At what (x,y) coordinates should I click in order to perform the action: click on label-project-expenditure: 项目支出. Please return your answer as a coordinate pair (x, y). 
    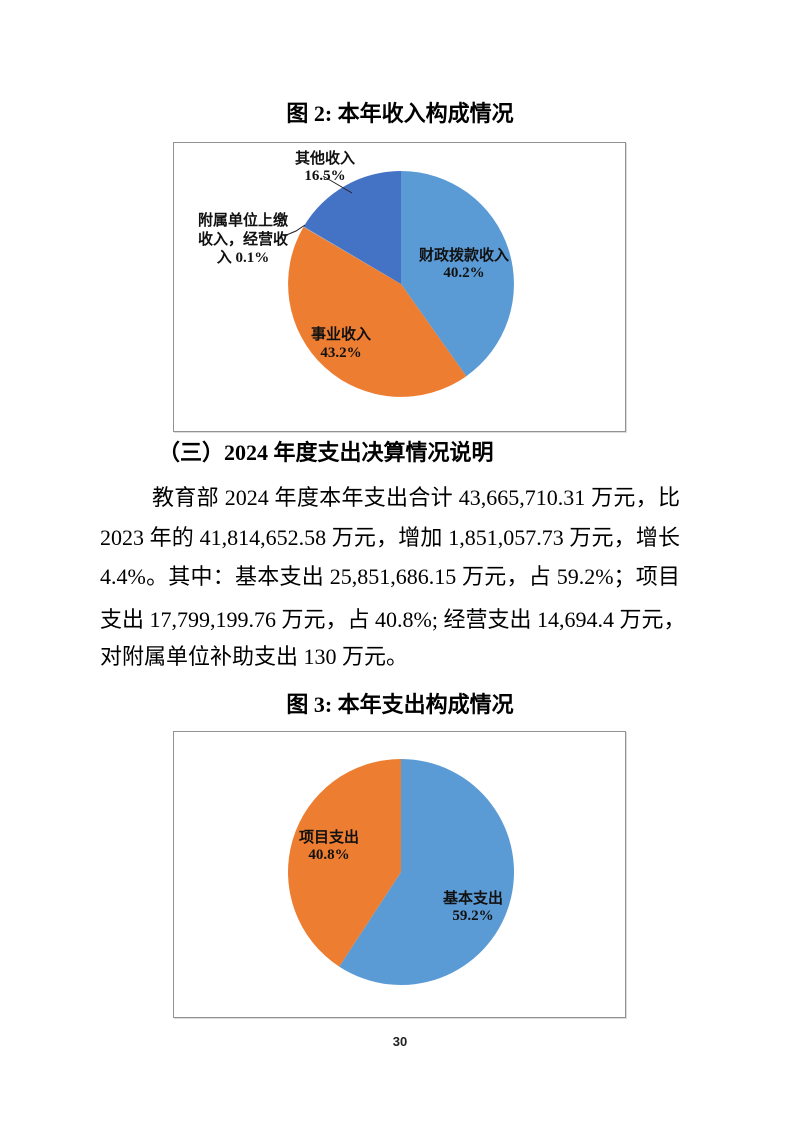
    Looking at the image, I should click on (329, 837).